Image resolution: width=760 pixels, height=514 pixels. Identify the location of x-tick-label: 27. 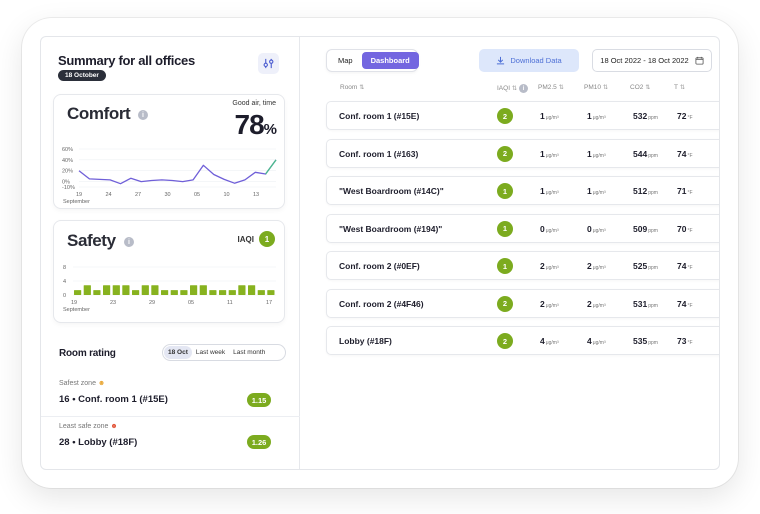
(138, 195).